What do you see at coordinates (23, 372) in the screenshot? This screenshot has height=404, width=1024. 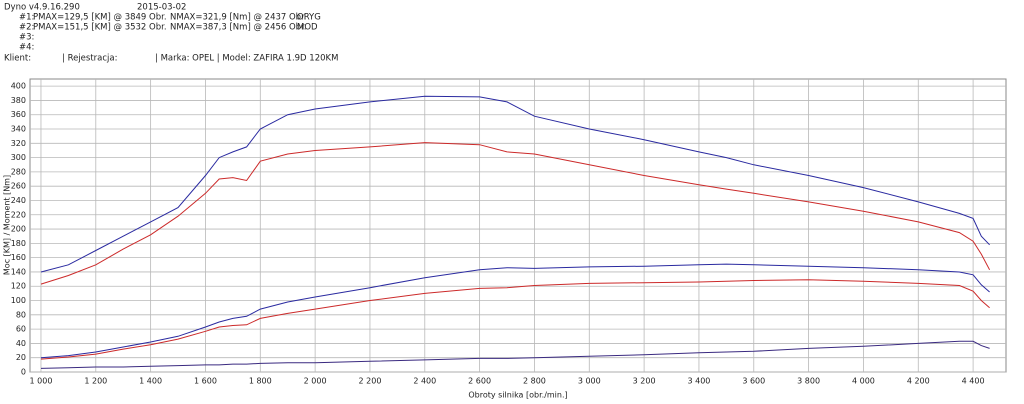 I see `y-tick-label: 0` at bounding box center [23, 372].